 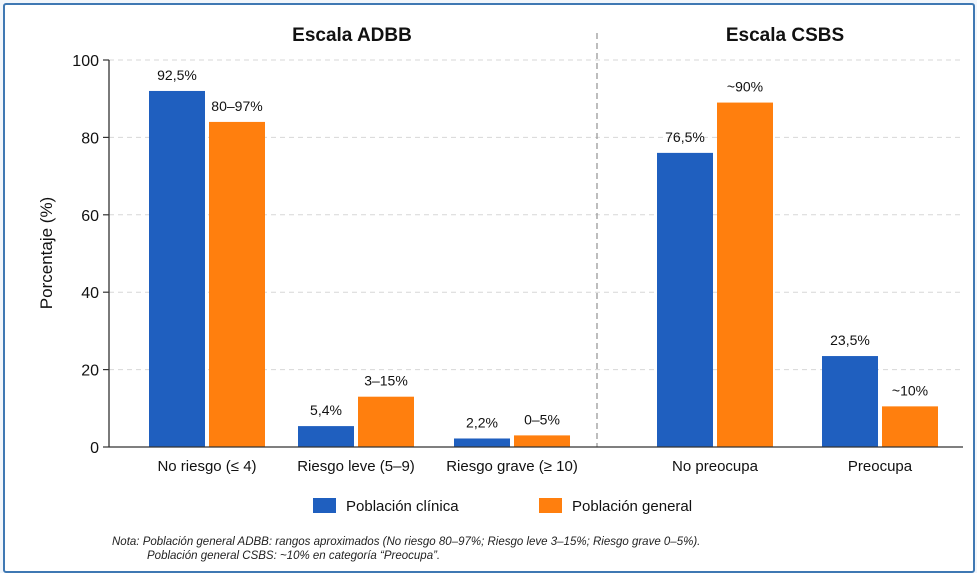 What do you see at coordinates (177, 75) in the screenshot?
I see `data-label: 92,5%` at bounding box center [177, 75].